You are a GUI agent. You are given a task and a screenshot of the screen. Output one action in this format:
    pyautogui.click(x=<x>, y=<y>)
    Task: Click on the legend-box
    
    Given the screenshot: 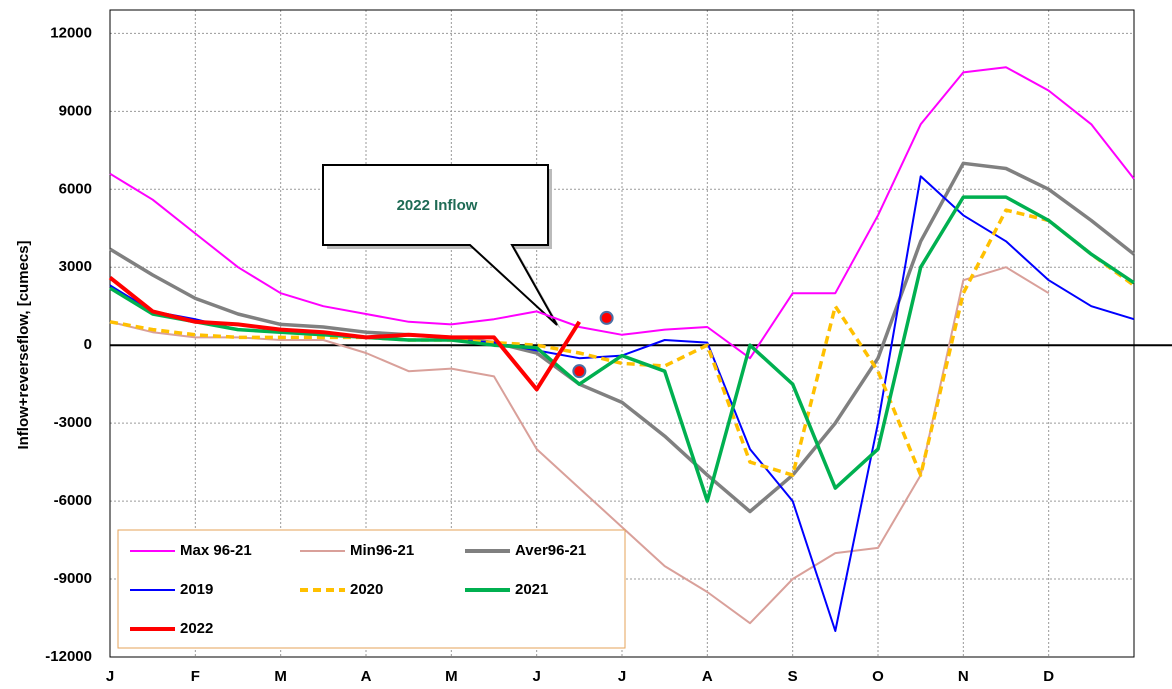 What is the action you would take?
    pyautogui.click(x=371, y=589)
    